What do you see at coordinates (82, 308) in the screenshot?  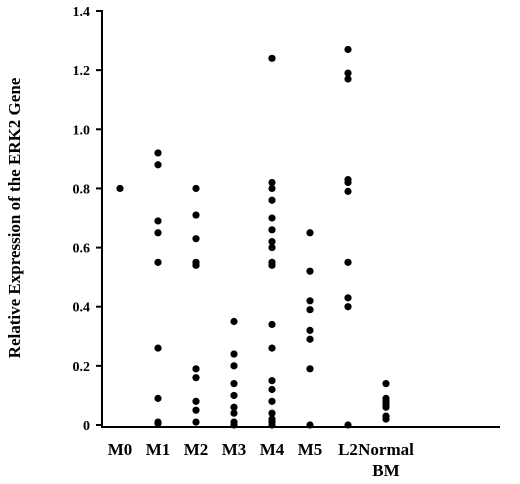 I see `y-tick-label: 0.4` at bounding box center [82, 308].